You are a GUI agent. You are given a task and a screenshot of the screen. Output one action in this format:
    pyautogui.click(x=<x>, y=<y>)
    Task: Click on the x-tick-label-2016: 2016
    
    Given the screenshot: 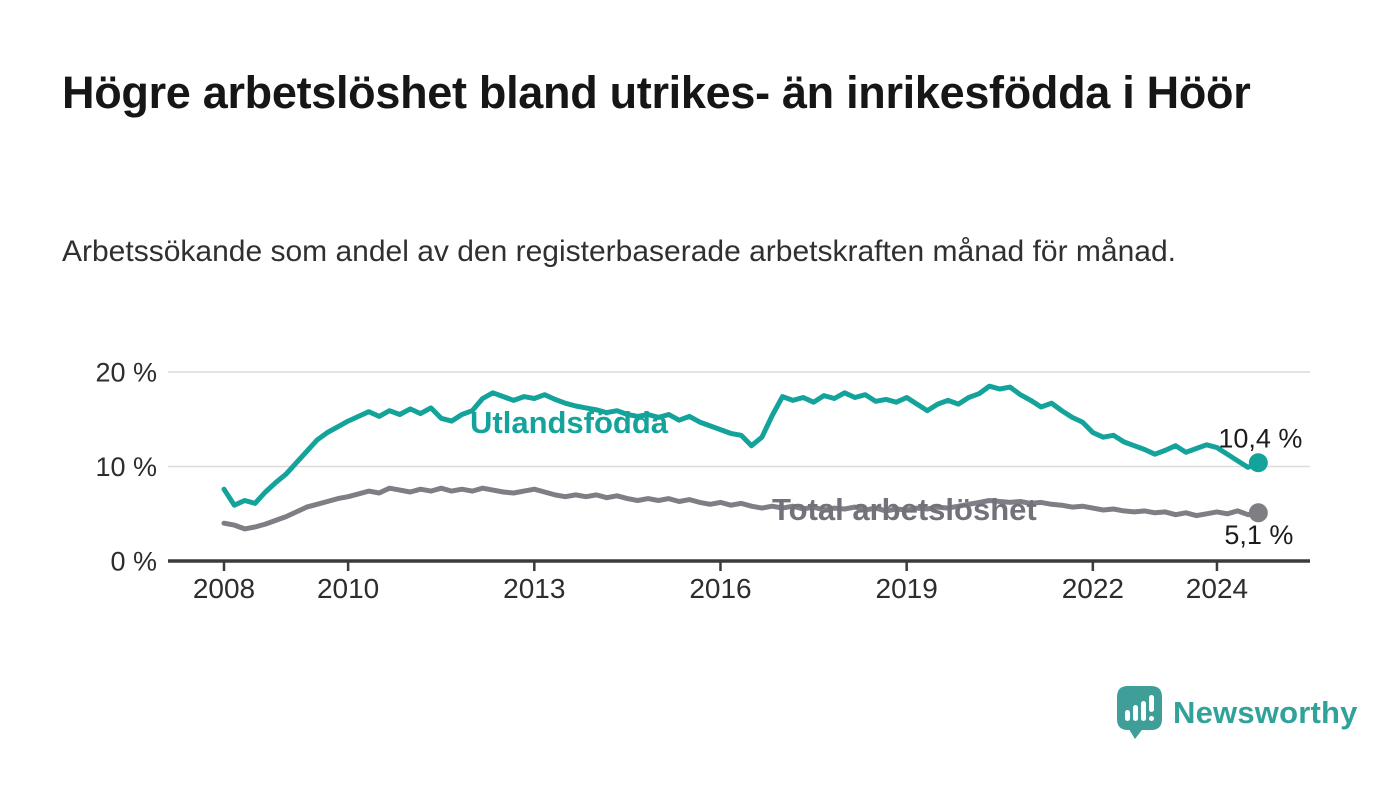 What is the action you would take?
    pyautogui.click(x=720, y=588)
    